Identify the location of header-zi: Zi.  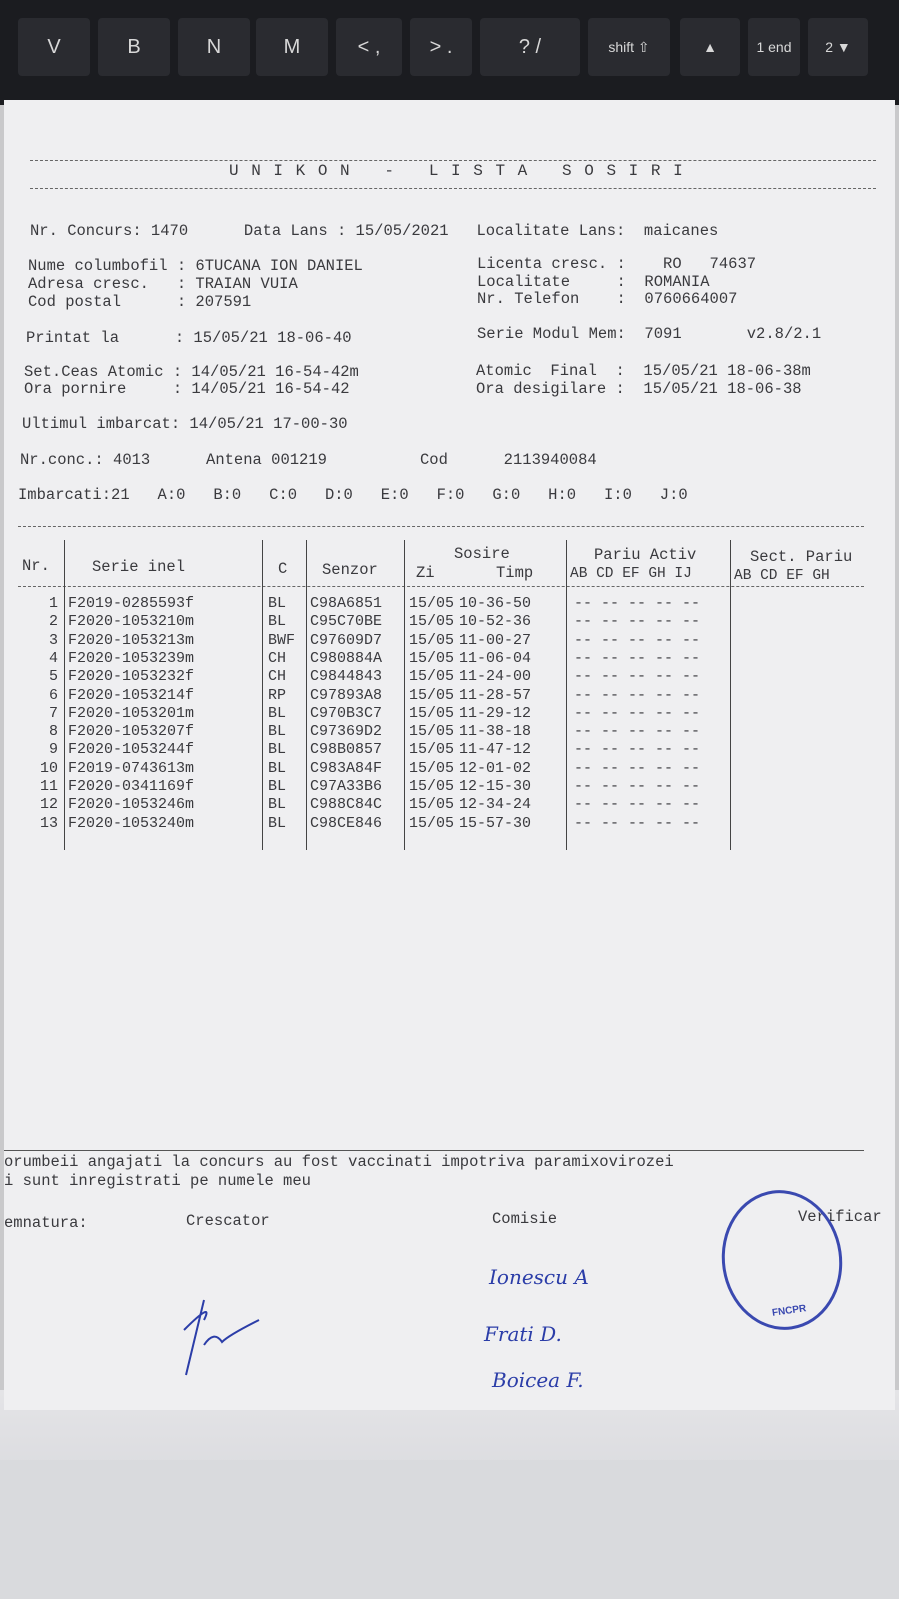
(425, 573).